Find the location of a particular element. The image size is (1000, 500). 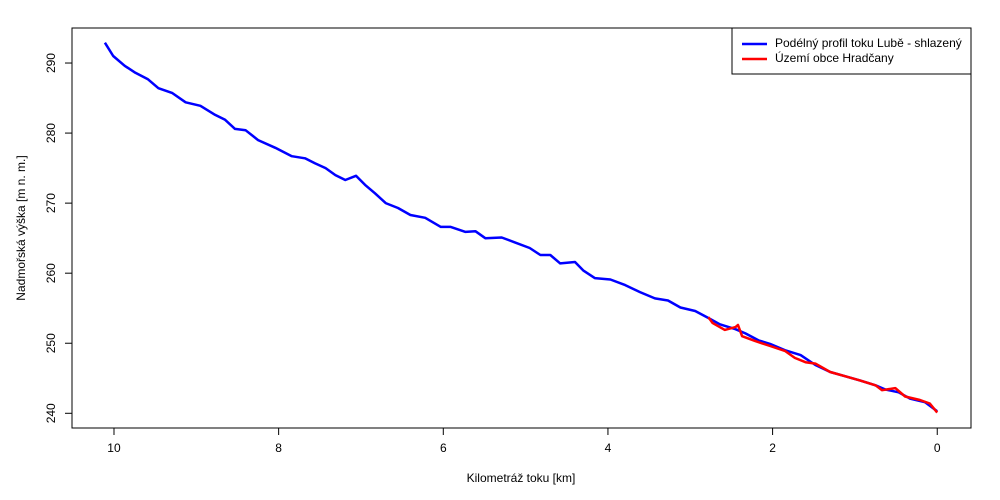

x-tick-label: 6 is located at coordinates (443, 448).